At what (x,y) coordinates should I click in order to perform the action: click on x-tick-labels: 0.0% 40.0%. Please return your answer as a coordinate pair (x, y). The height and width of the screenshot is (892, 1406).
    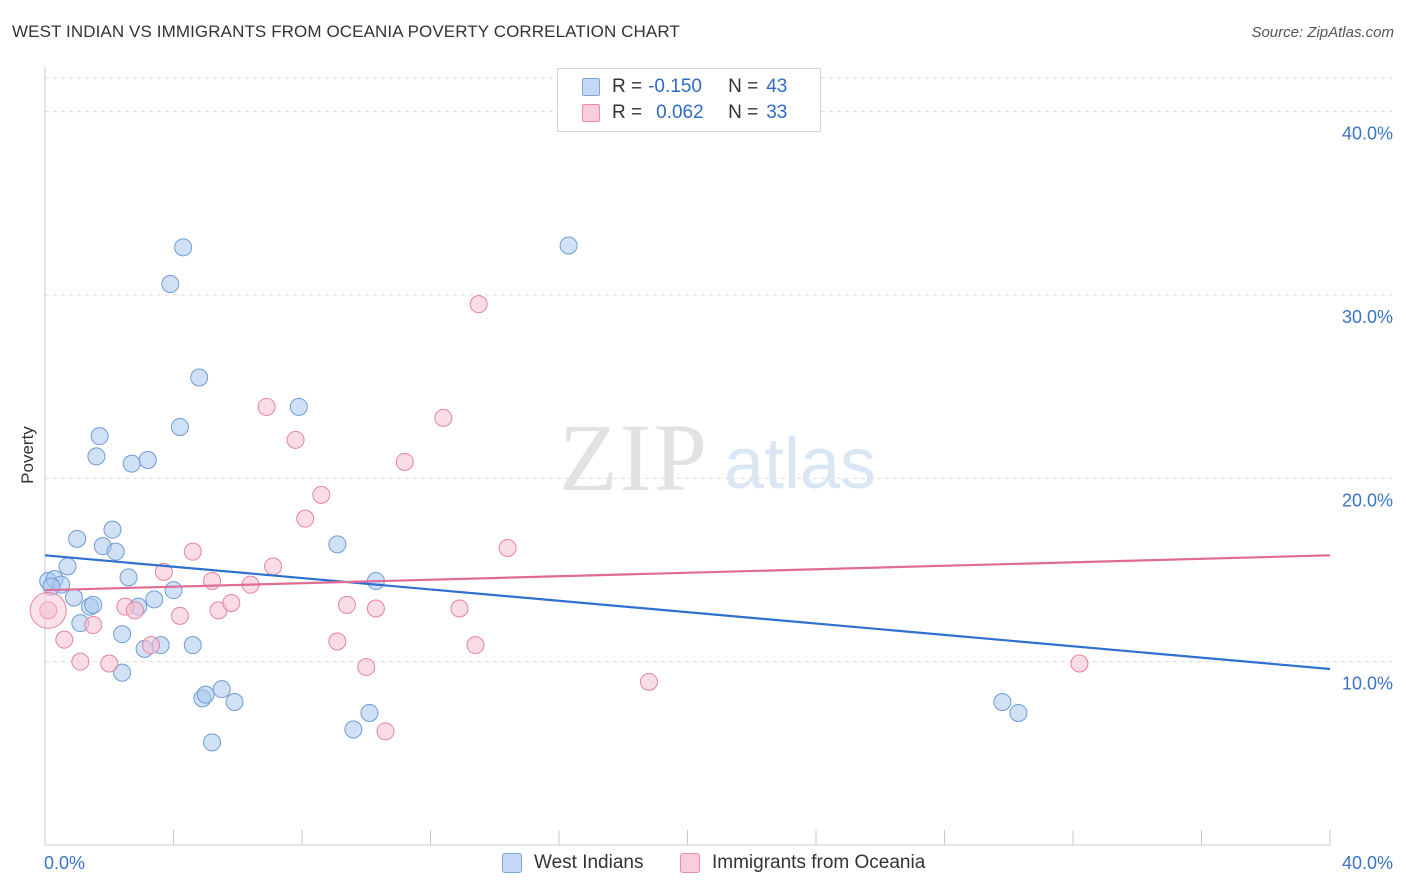
    Looking at the image, I should click on (718, 863).